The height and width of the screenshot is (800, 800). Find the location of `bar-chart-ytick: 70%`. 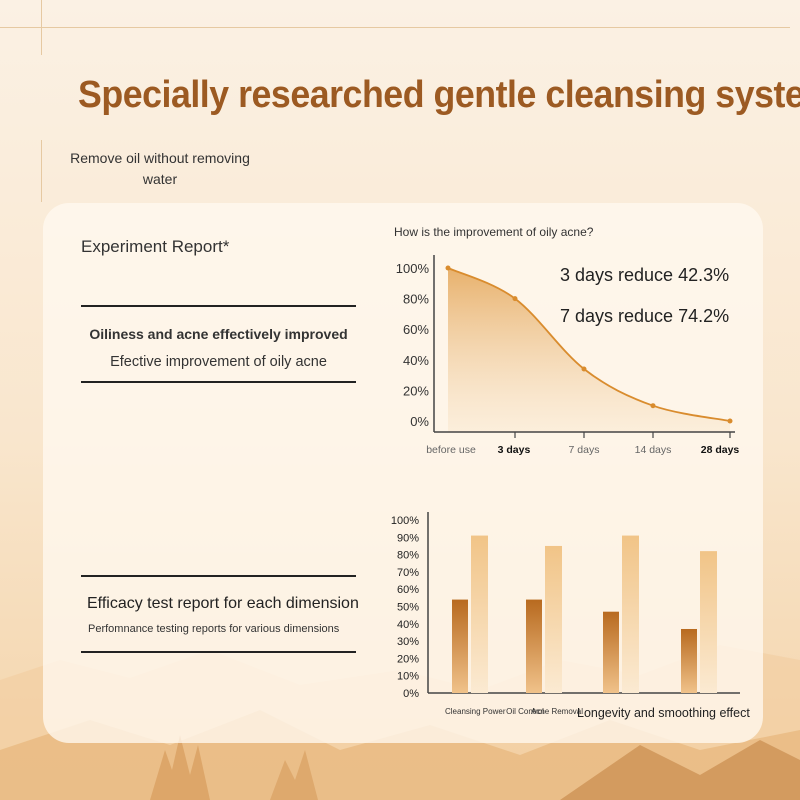

bar-chart-ytick: 70% is located at coordinates (408, 573).